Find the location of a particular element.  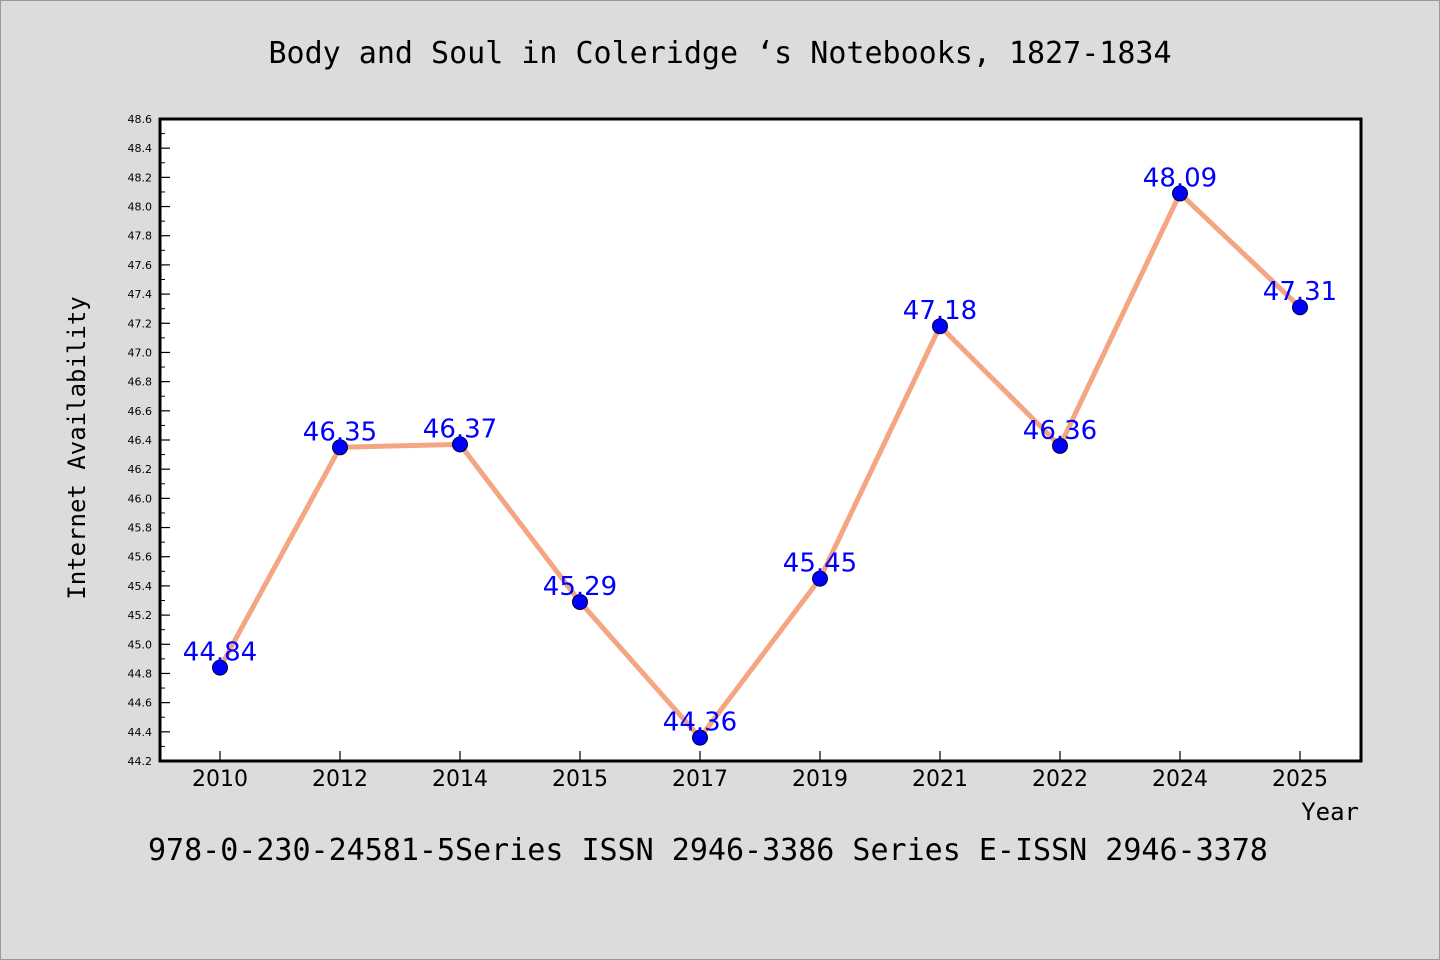

y-tick-label: 47.8 is located at coordinates (140, 236).